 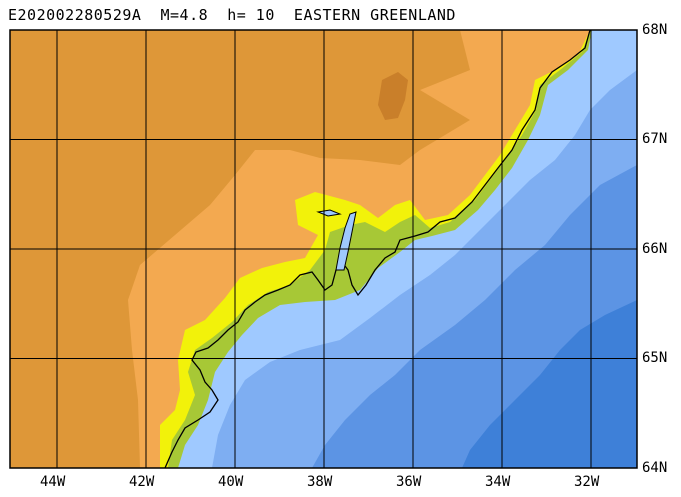 What do you see at coordinates (320, 482) in the screenshot?
I see `lon-label-38w: 38W` at bounding box center [320, 482].